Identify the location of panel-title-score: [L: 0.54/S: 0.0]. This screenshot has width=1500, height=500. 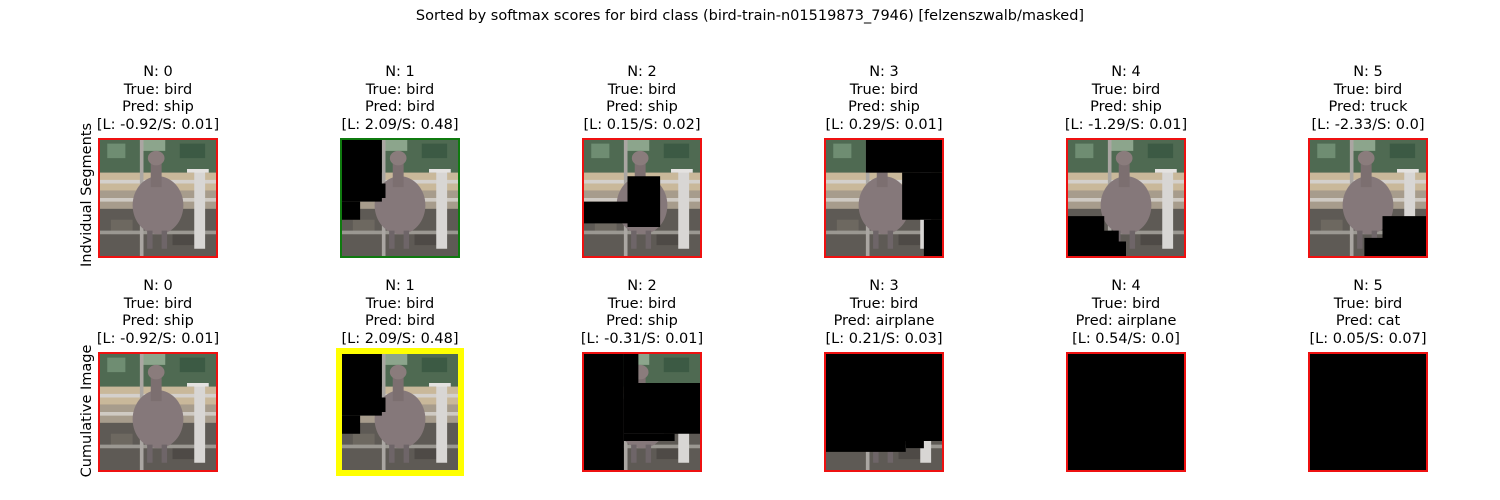
(1126, 338).